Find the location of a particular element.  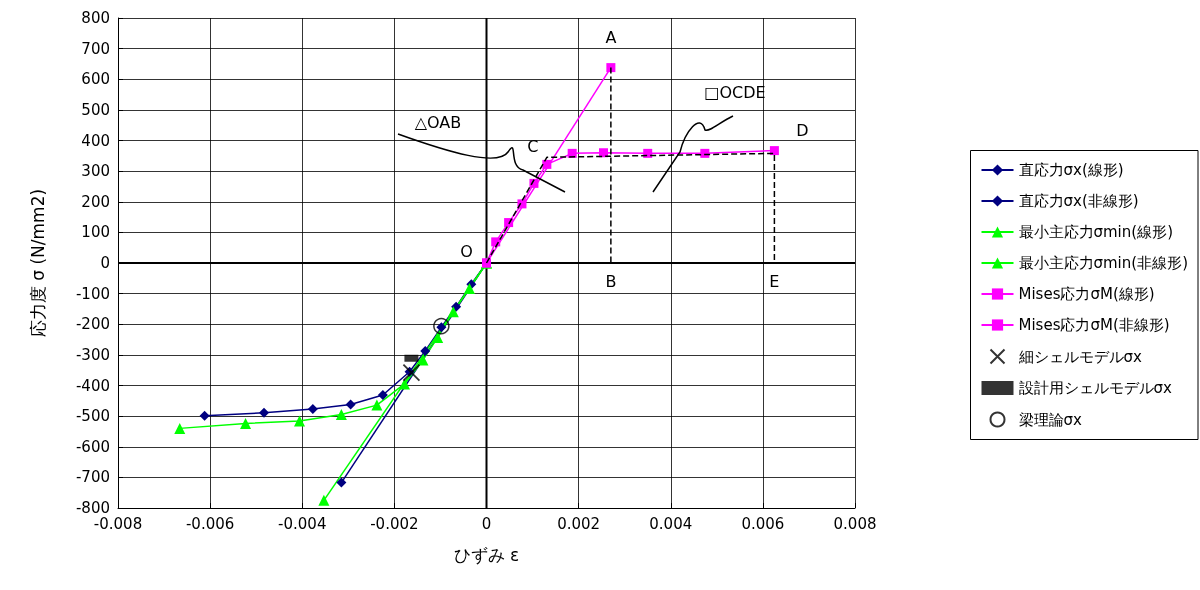

y-tick-label: -300 is located at coordinates (92, 354).